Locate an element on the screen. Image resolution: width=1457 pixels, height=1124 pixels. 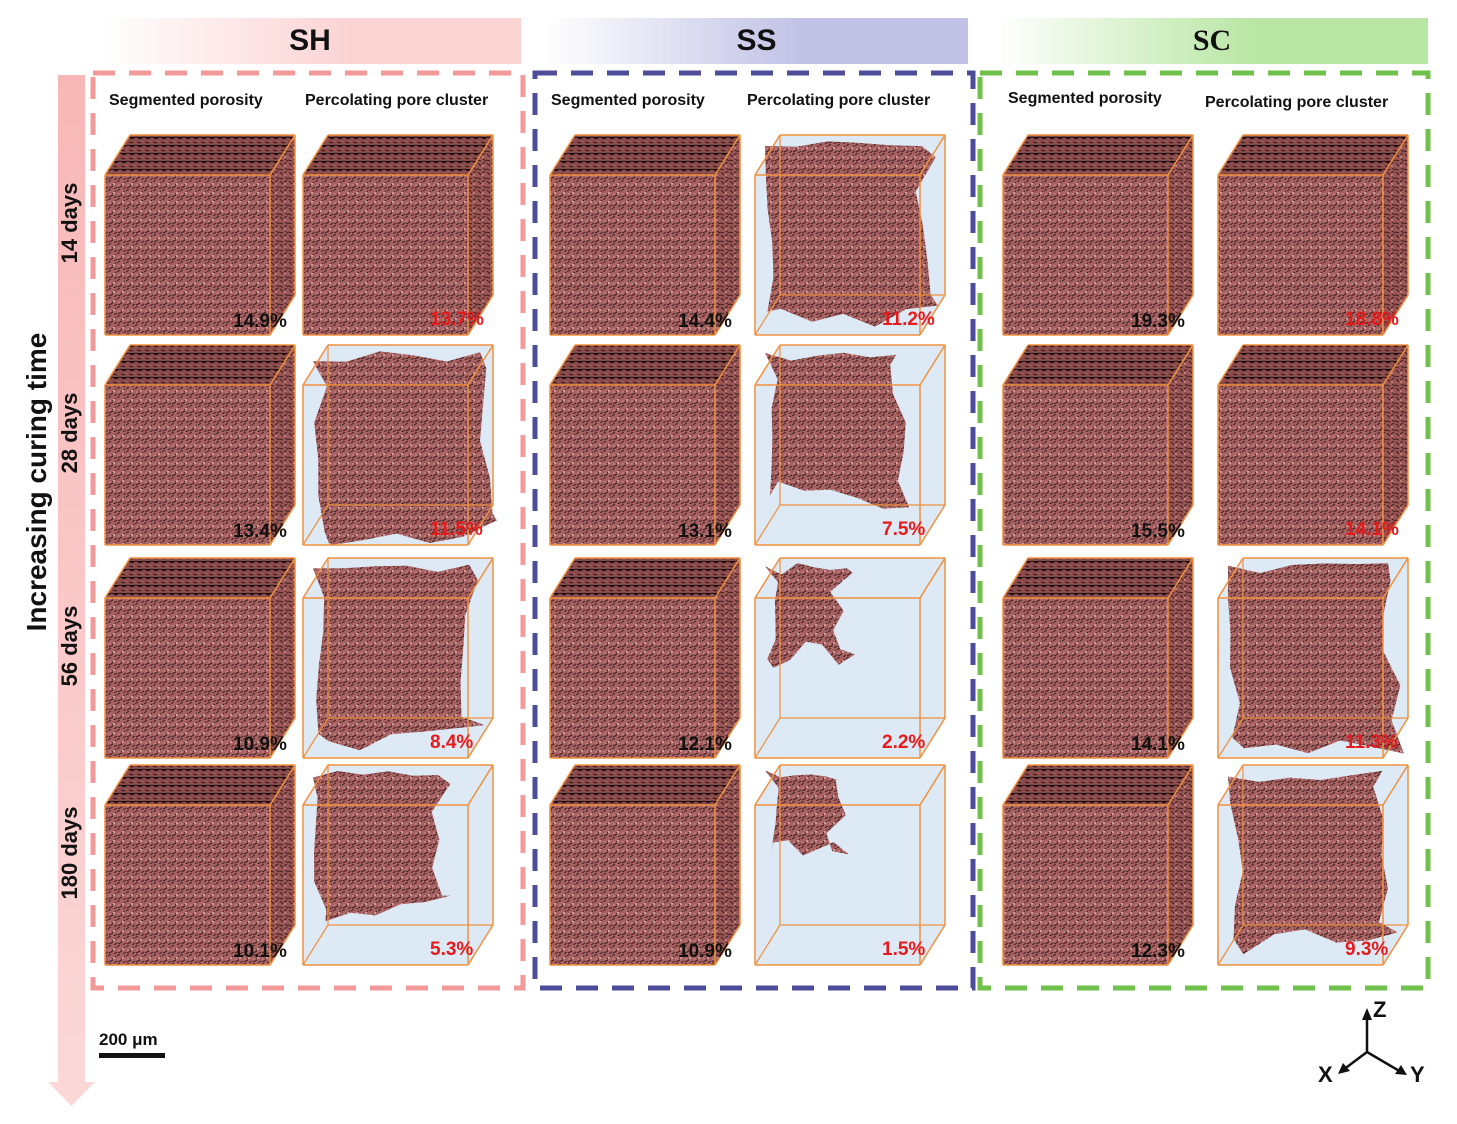
y-axis-label: Y is located at coordinates (1417, 1074).